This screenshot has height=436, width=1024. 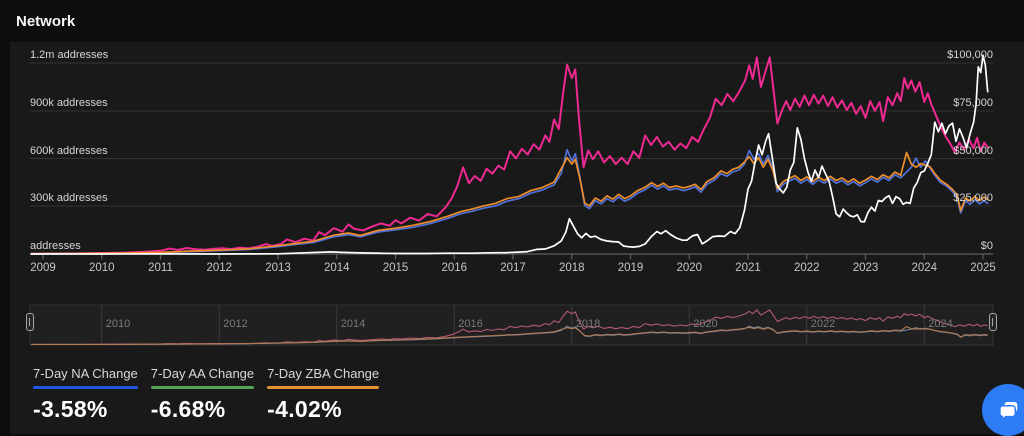 I want to click on x-axis-tick: 2009, so click(x=43, y=268).